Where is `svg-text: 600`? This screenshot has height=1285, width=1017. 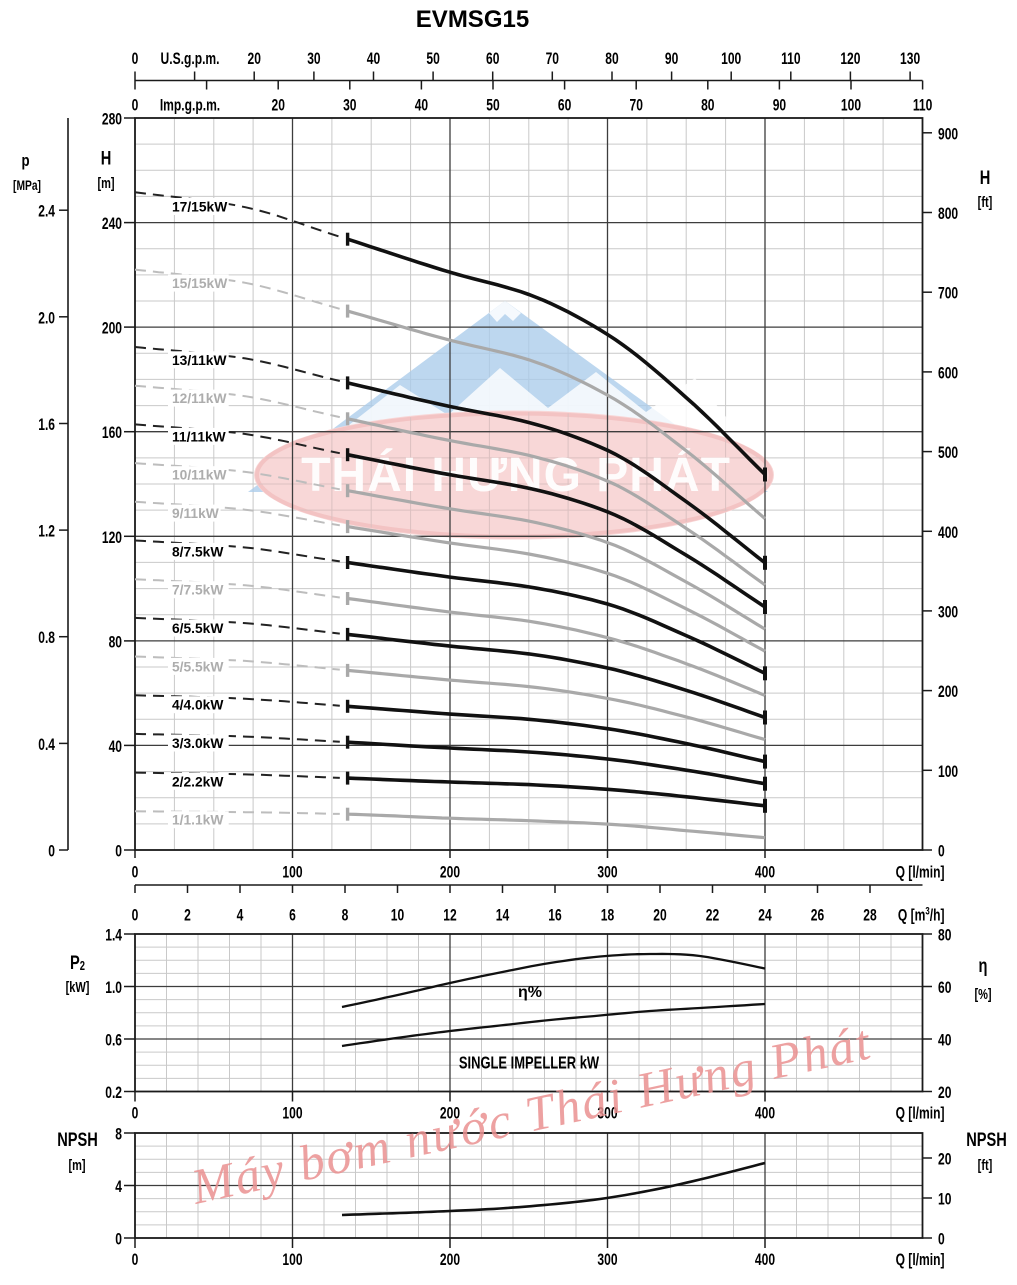
svg-text: 600 is located at coordinates (948, 374).